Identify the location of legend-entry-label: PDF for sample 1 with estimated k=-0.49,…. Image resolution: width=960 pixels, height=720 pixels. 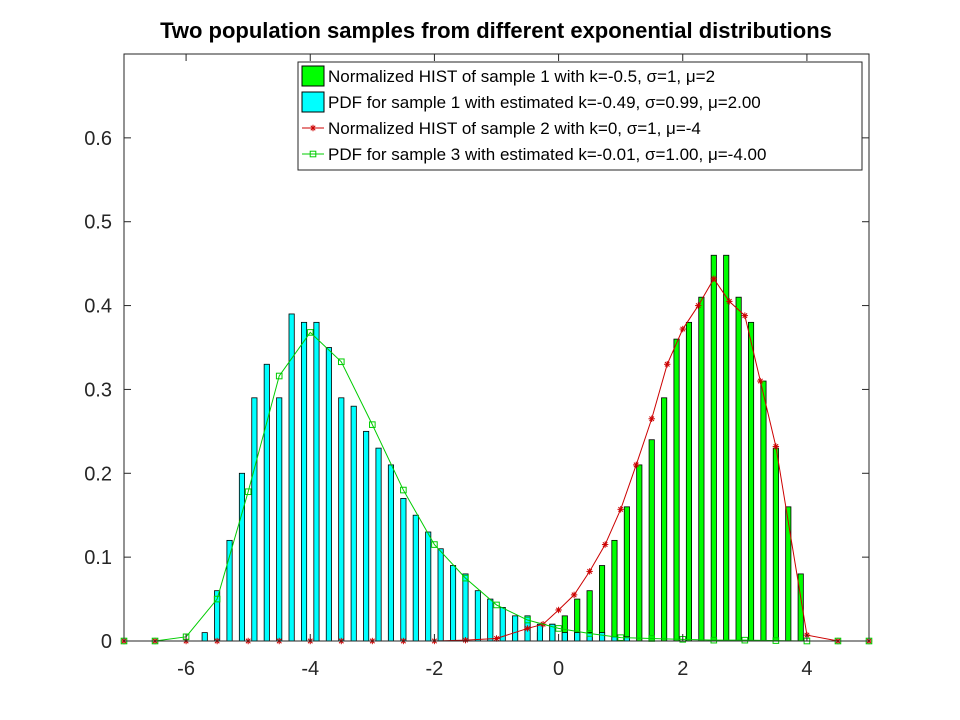
(544, 102).